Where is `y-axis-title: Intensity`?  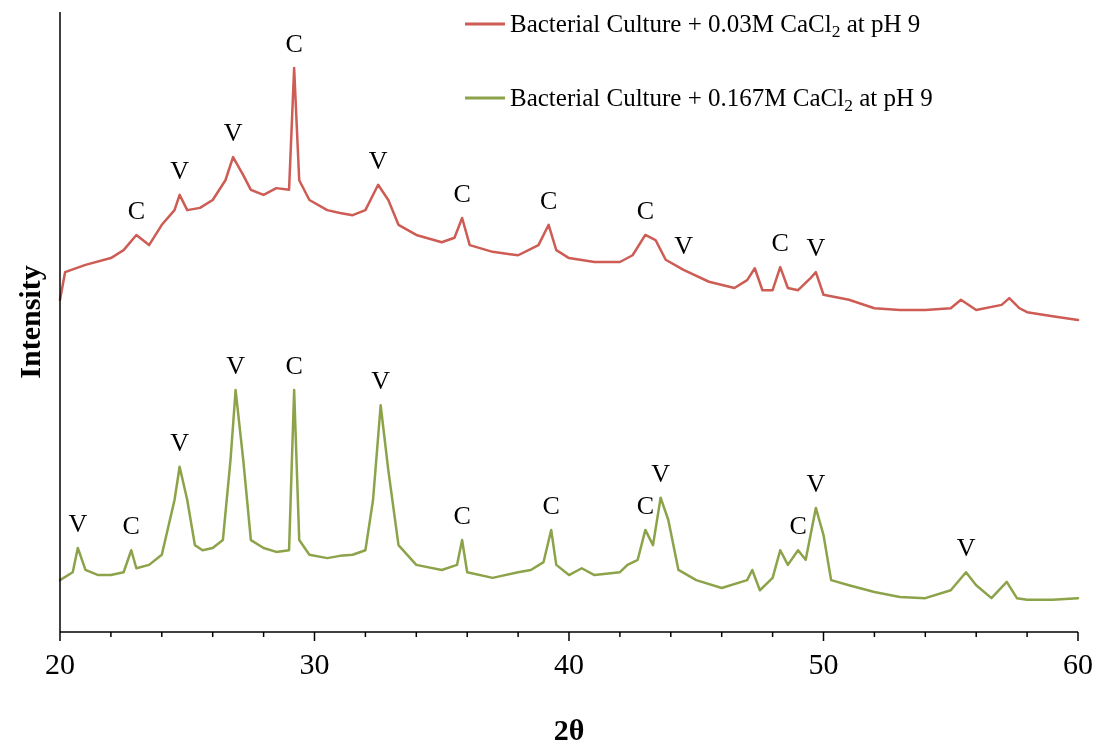 y-axis-title: Intensity is located at coordinates (29, 322).